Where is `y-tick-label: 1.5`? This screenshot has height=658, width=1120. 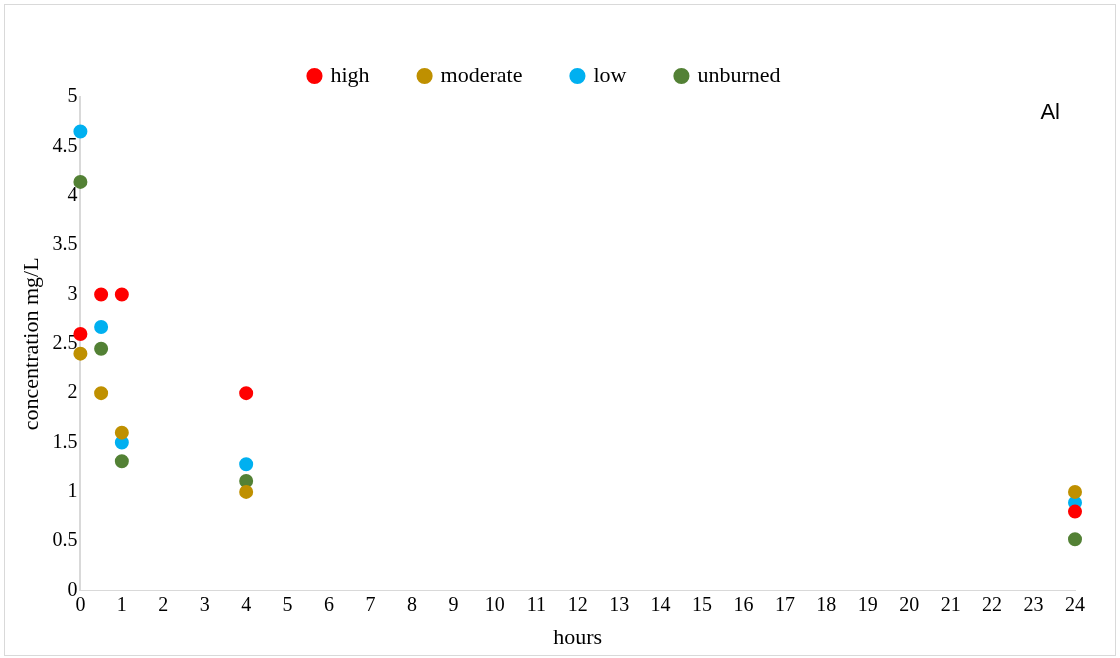
y-tick-label: 1.5 is located at coordinates (65, 440).